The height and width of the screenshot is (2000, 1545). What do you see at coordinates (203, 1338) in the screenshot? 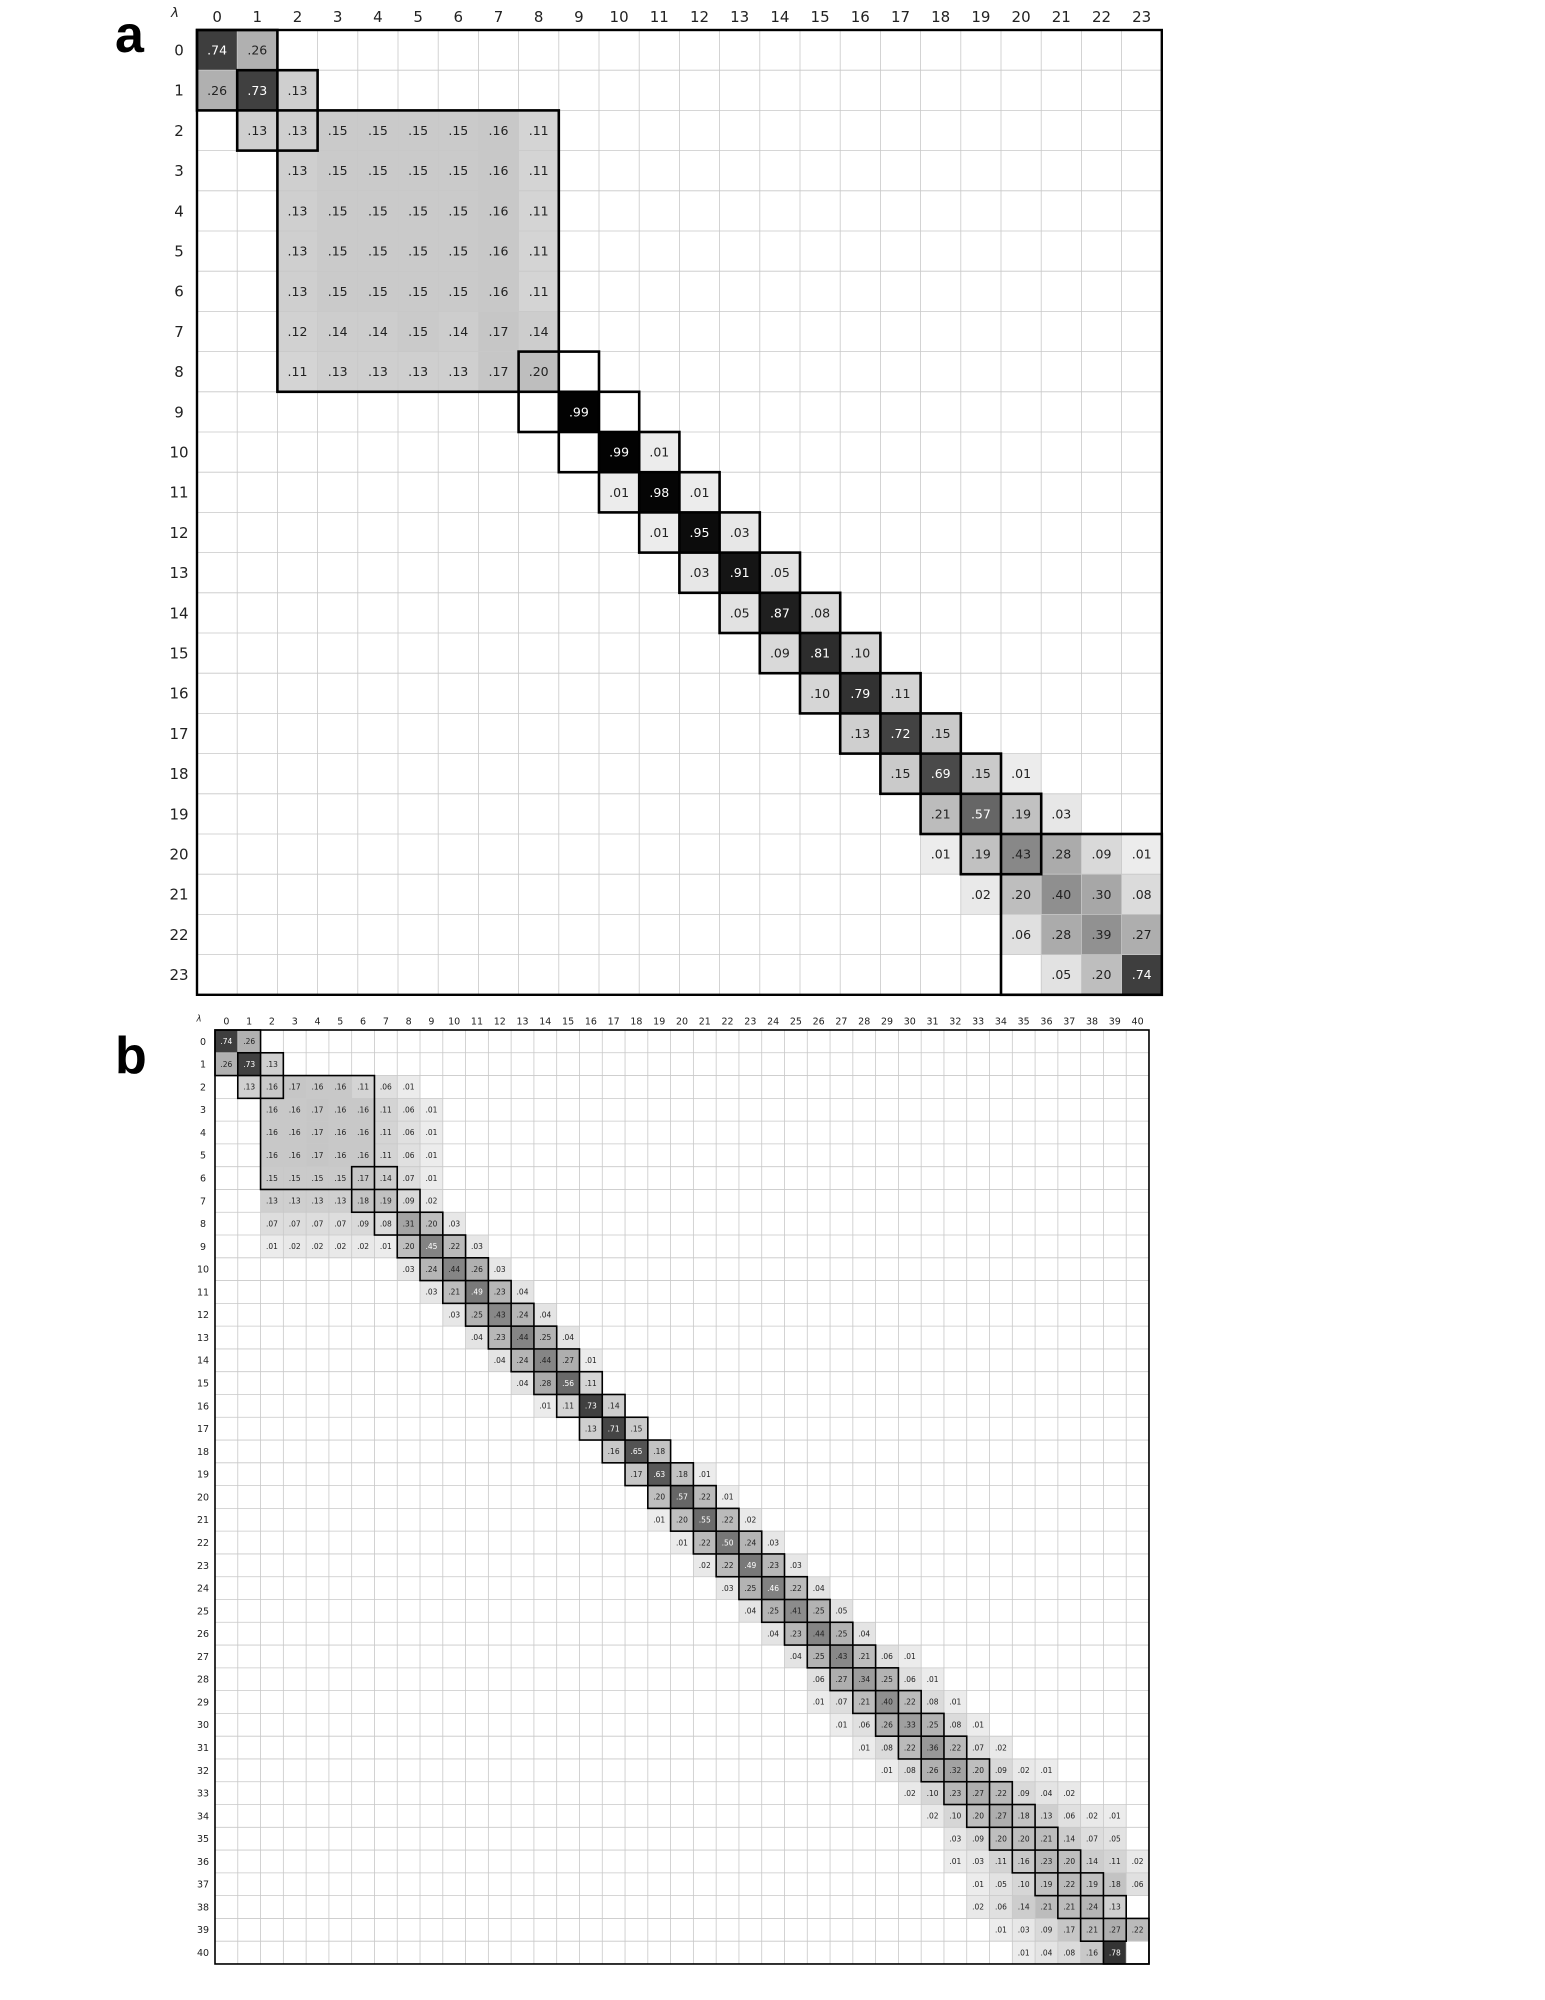
I see `y-tick-label: 13` at bounding box center [203, 1338].